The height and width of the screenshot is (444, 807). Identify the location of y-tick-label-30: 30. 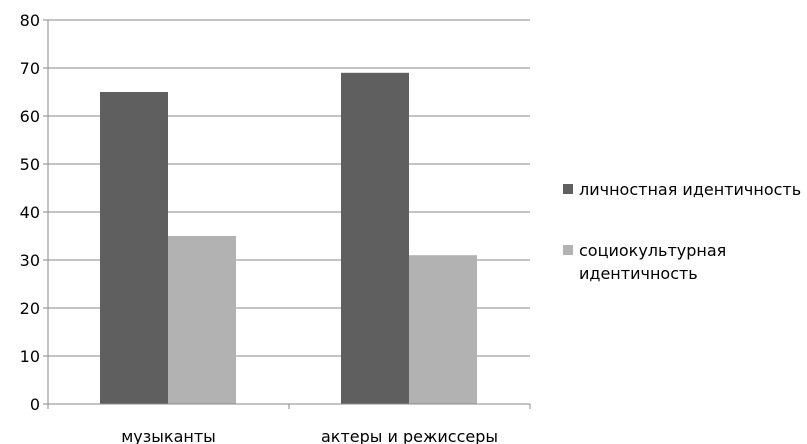
(30, 260).